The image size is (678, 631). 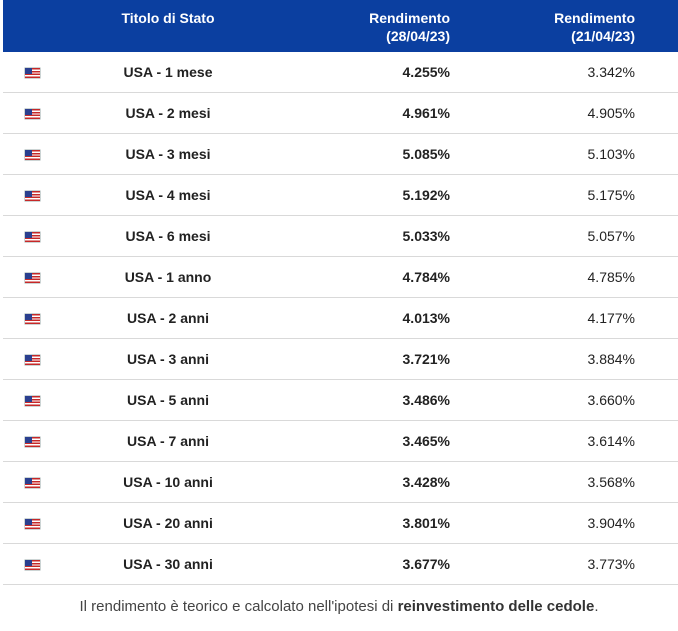 What do you see at coordinates (168, 523) in the screenshot?
I see `bond-name: USA - 20 anni` at bounding box center [168, 523].